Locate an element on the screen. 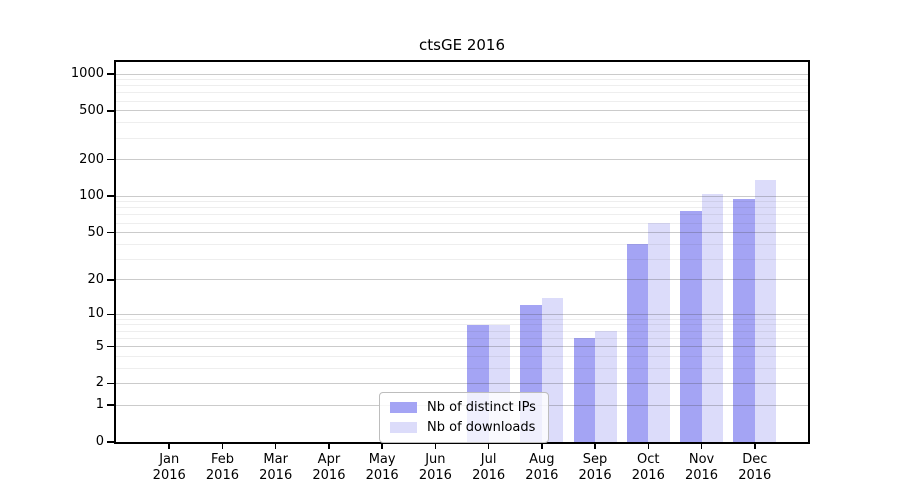 The image size is (900, 500). y-tick-label: 20 is located at coordinates (95, 279).